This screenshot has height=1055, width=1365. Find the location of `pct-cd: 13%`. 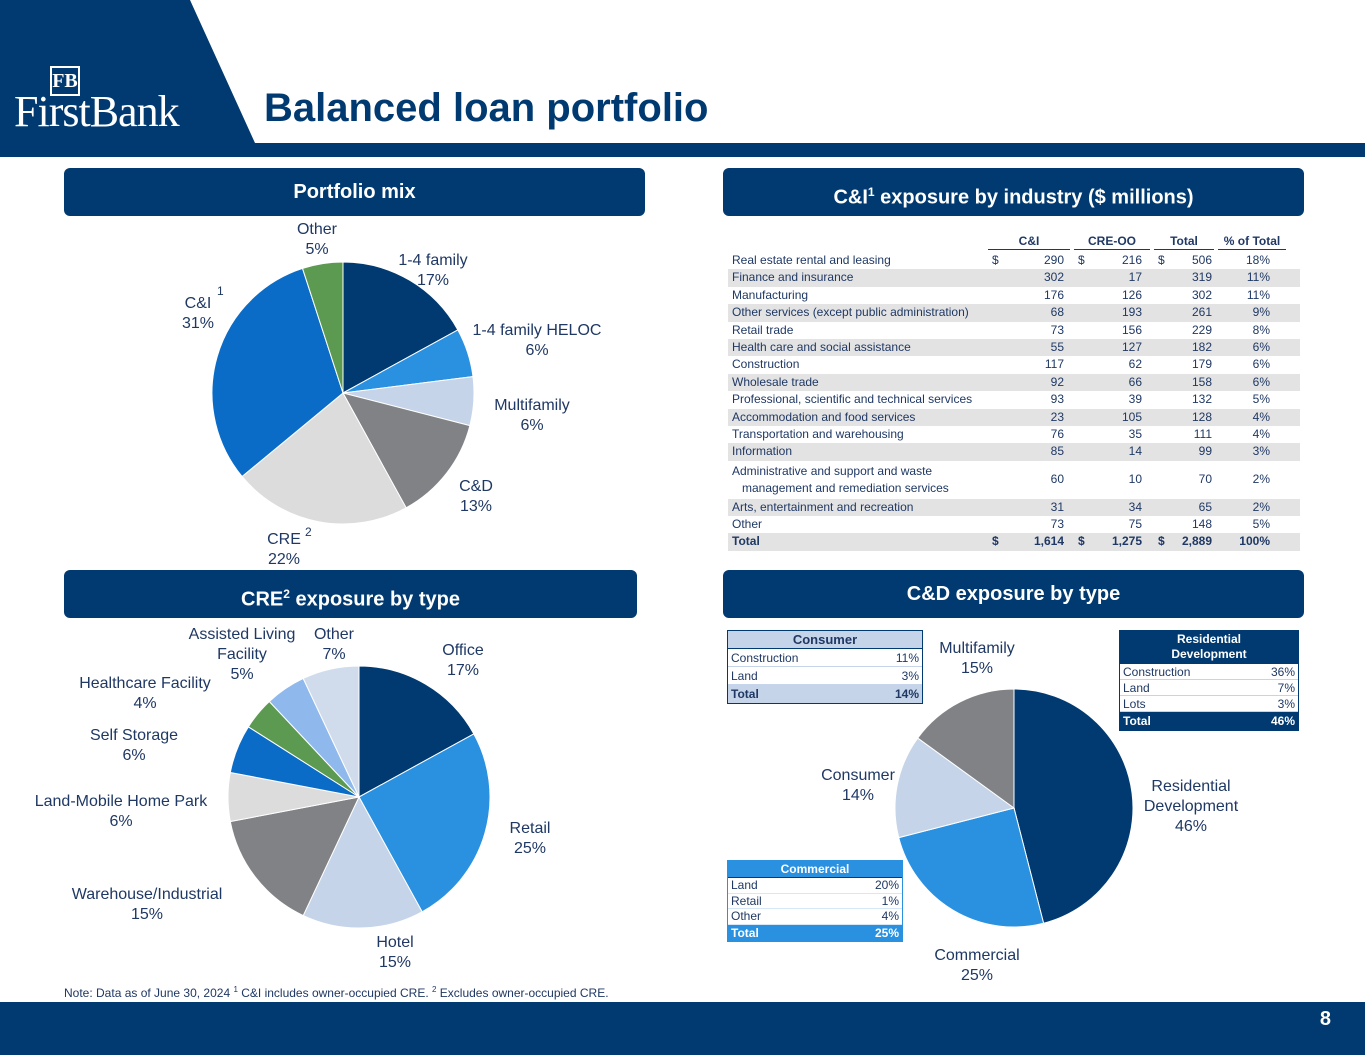

pct-cd: 13% is located at coordinates (476, 506).